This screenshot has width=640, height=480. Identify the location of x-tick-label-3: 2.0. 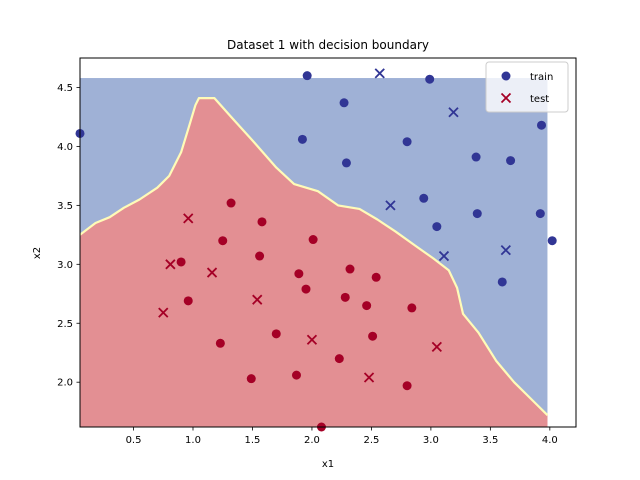
(312, 440).